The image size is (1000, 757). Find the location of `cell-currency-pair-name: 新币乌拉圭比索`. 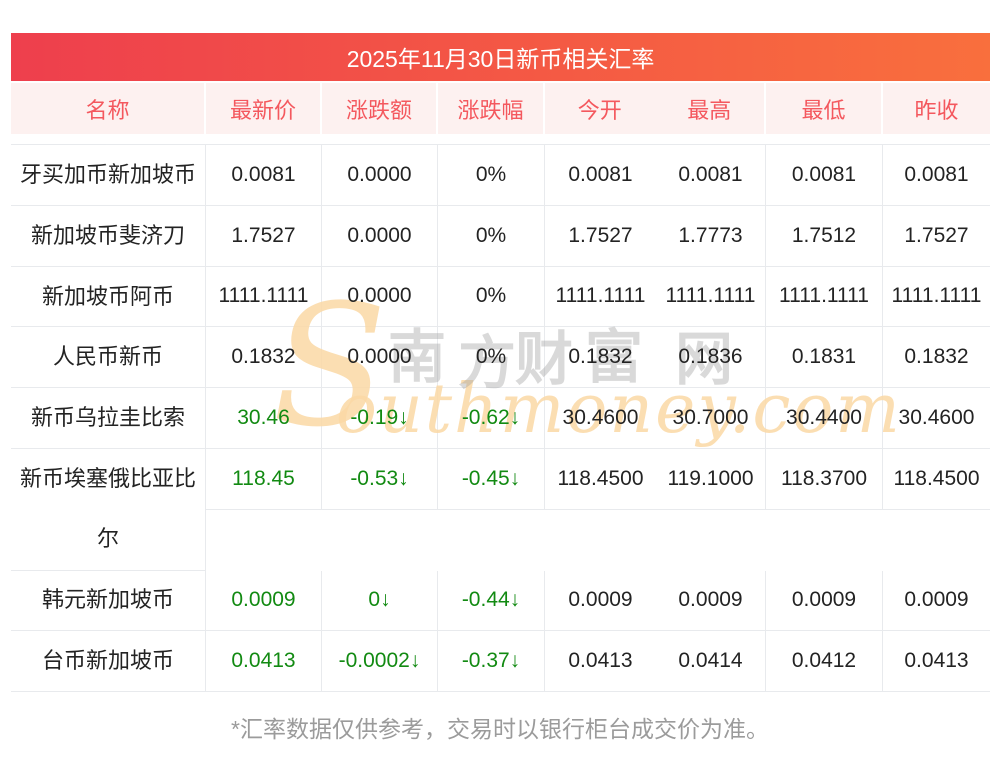

cell-currency-pair-name: 新币乌拉圭比索 is located at coordinates (108, 418).